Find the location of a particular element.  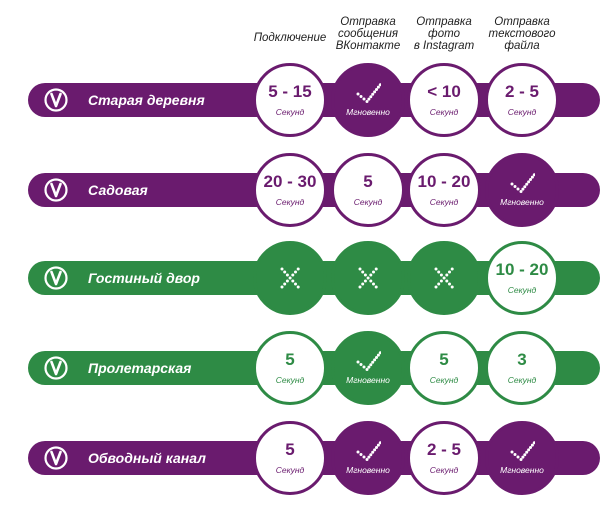

station-name: Садовая is located at coordinates (118, 190).